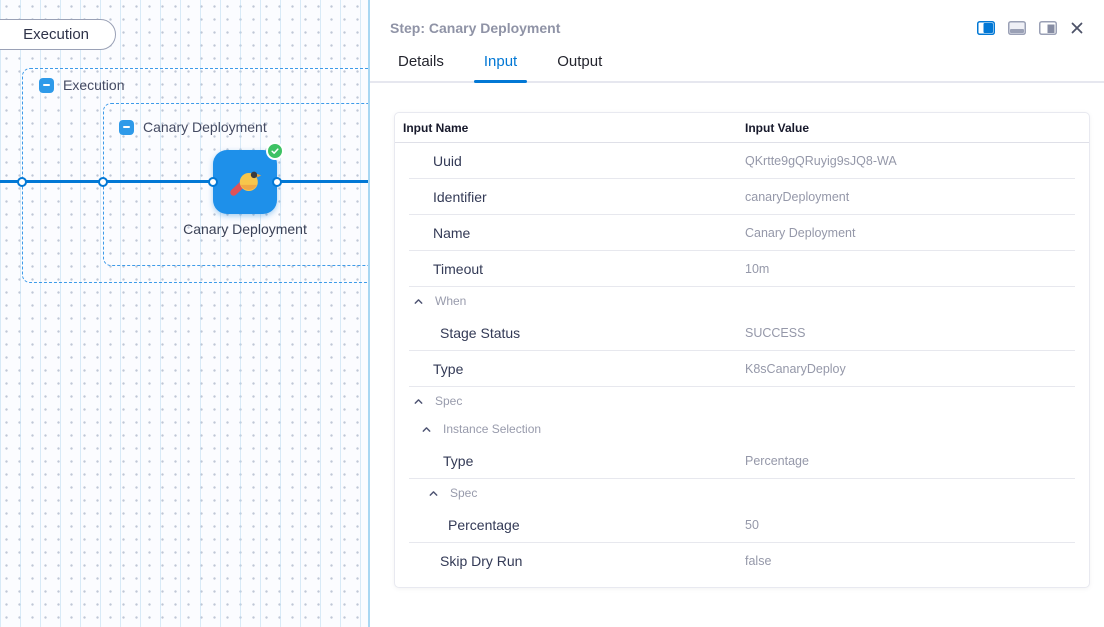 Image resolution: width=1104 pixels, height=627 pixels. Describe the element at coordinates (580, 61) in the screenshot. I see `tab-output: Output` at that location.